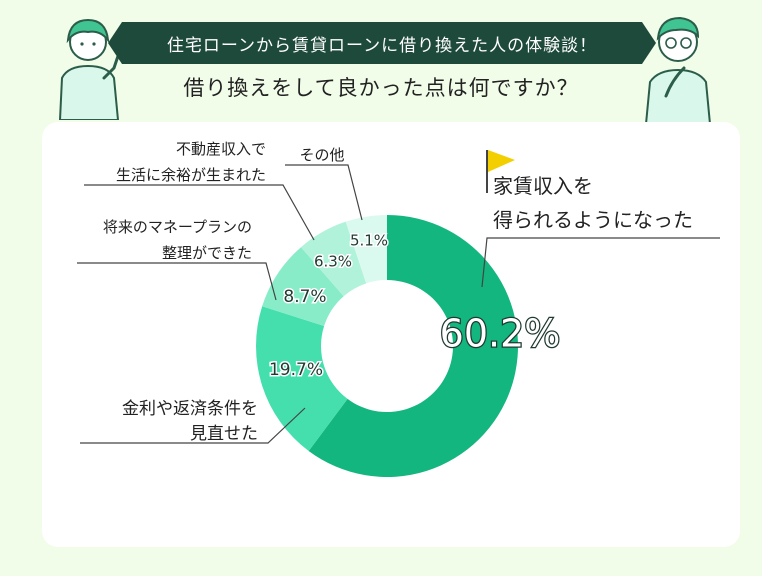  What do you see at coordinates (177, 240) in the screenshot?
I see `category-label: 将来のマネープランの整理ができた` at bounding box center [177, 240].